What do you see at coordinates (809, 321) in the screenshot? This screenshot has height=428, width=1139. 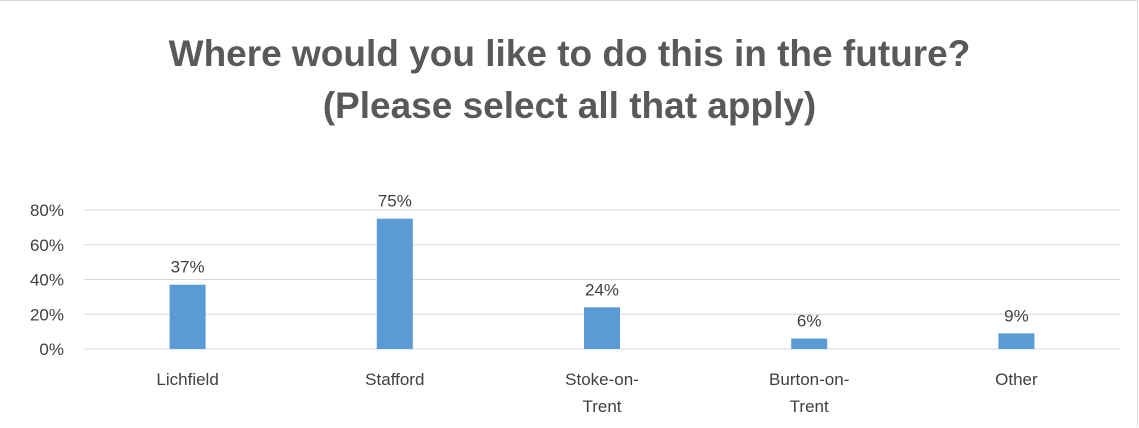 I see `data-label: 6%` at bounding box center [809, 321].